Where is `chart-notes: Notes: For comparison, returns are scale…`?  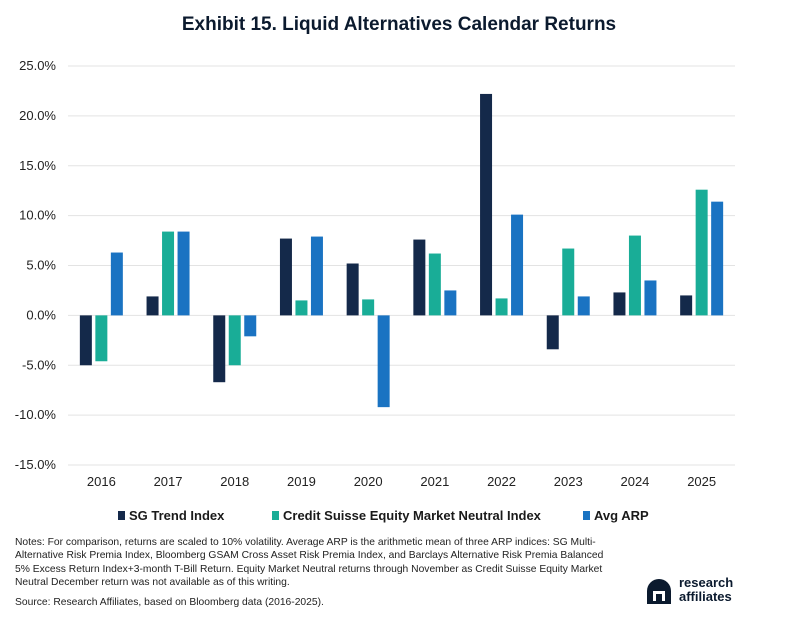
chart-notes: Notes: For comparison, returns are scale… is located at coordinates (309, 562).